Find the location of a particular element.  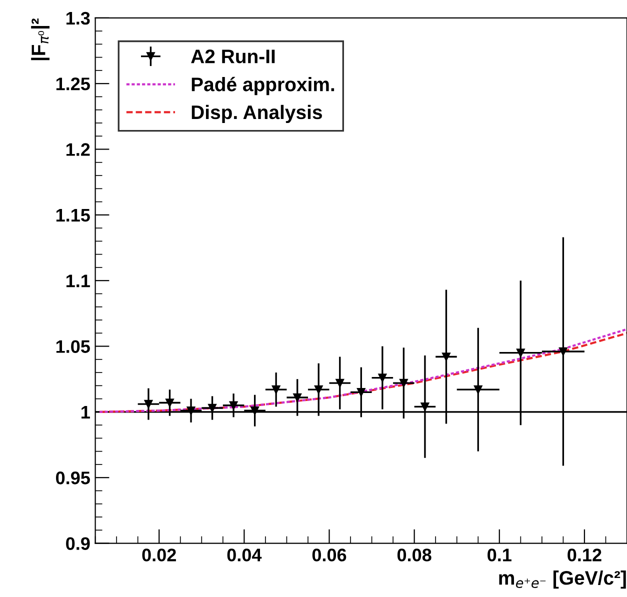

y-tick-label: 1.3 is located at coordinates (78, 18).